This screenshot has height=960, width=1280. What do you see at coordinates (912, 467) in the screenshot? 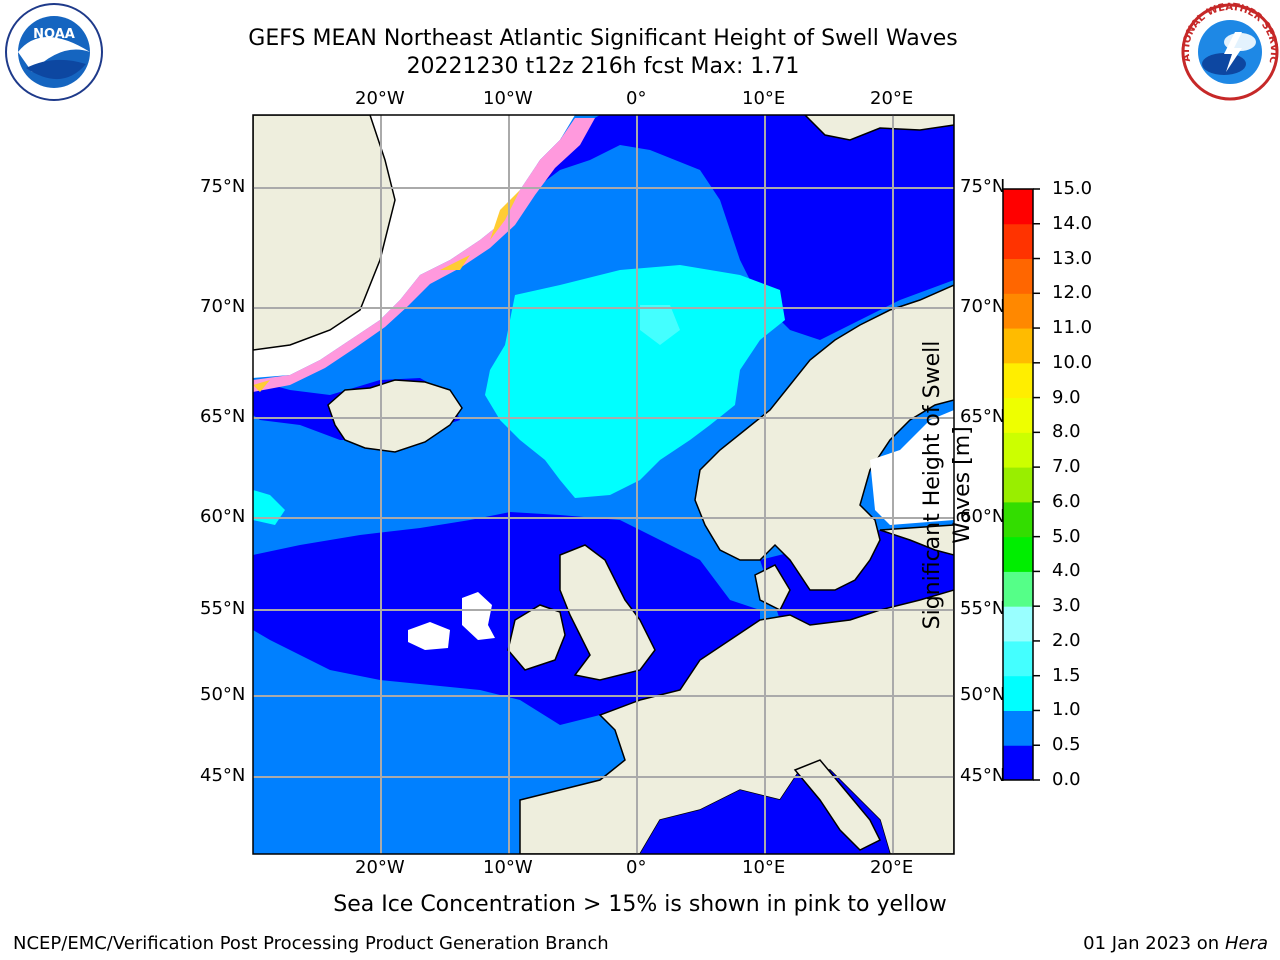
I see `gulf-of-bothnia-no-data` at bounding box center [912, 467].